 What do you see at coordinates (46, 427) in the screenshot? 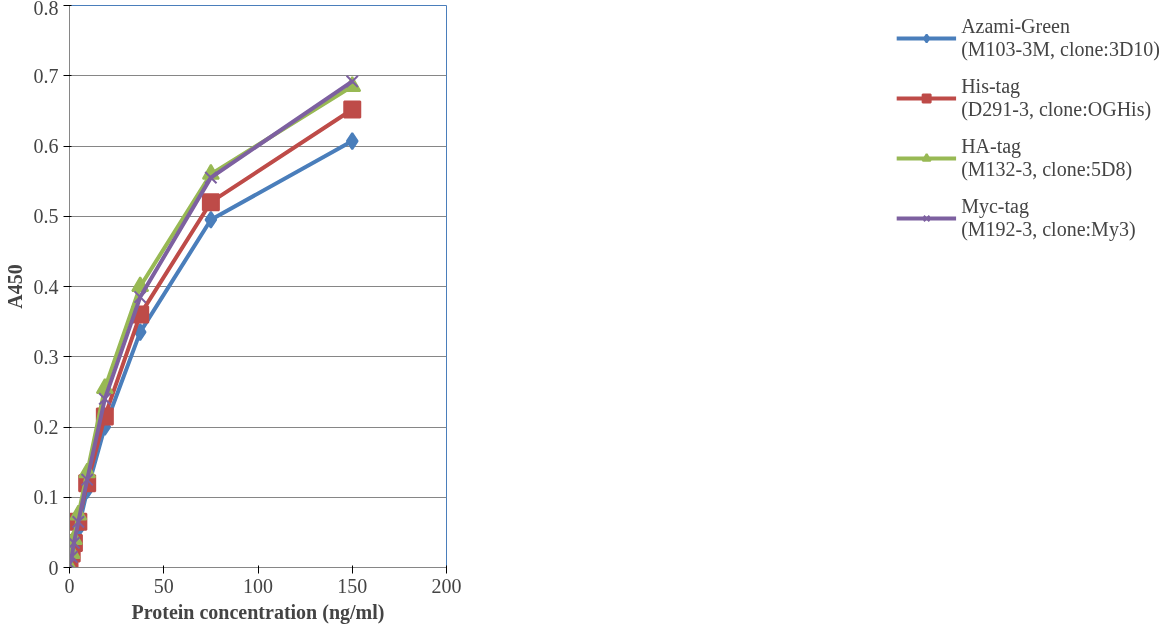
I see `y-tick-label: 0.2` at bounding box center [46, 427].